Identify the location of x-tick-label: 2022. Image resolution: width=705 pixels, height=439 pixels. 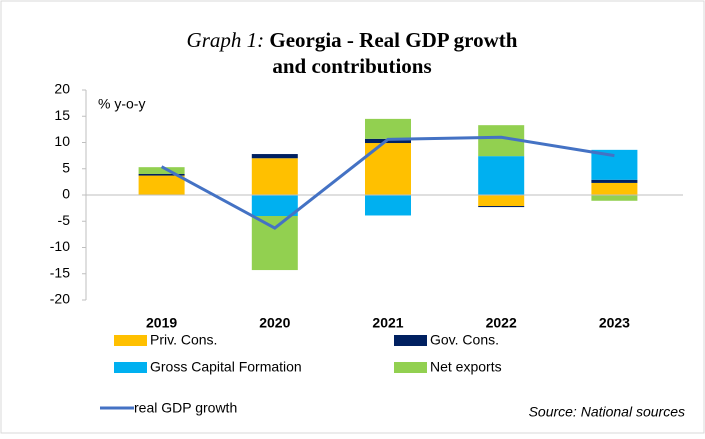
(501, 323).